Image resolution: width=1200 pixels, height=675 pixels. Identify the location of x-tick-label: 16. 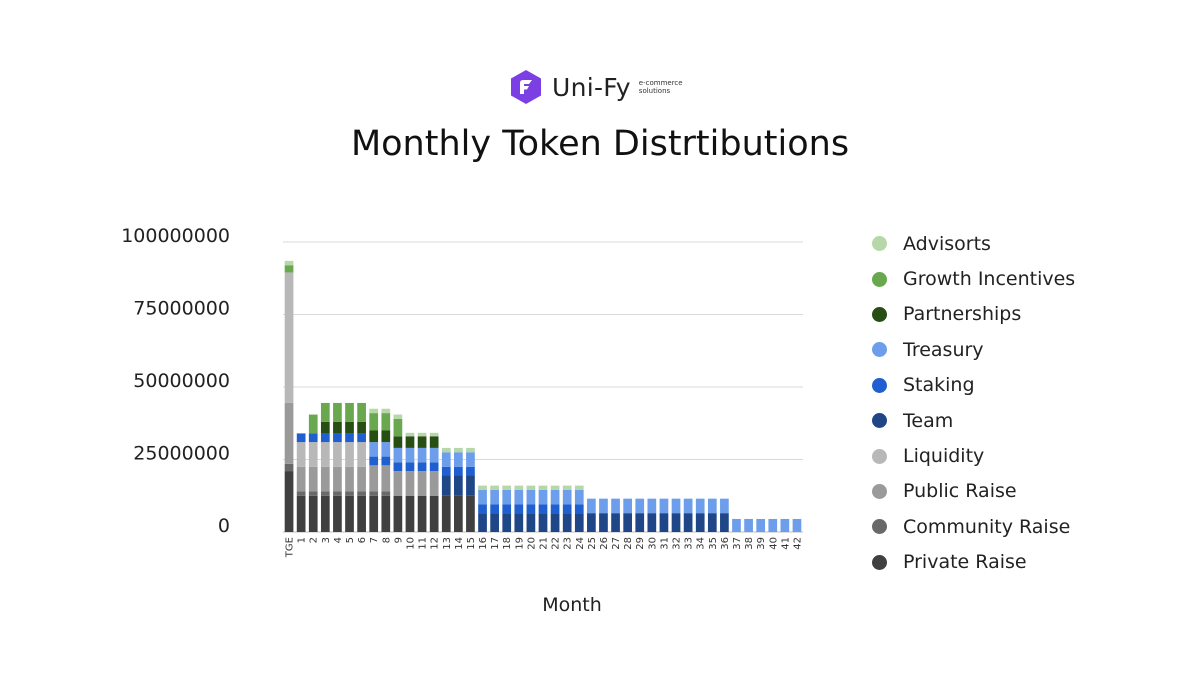
(483, 543).